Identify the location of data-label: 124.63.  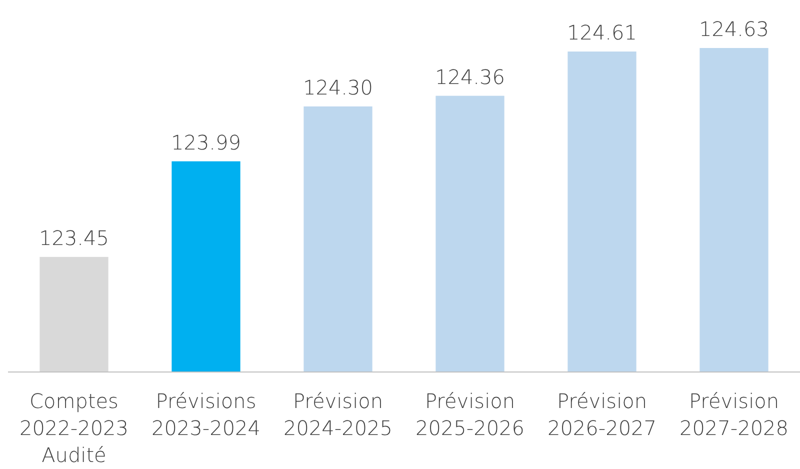
(734, 29).